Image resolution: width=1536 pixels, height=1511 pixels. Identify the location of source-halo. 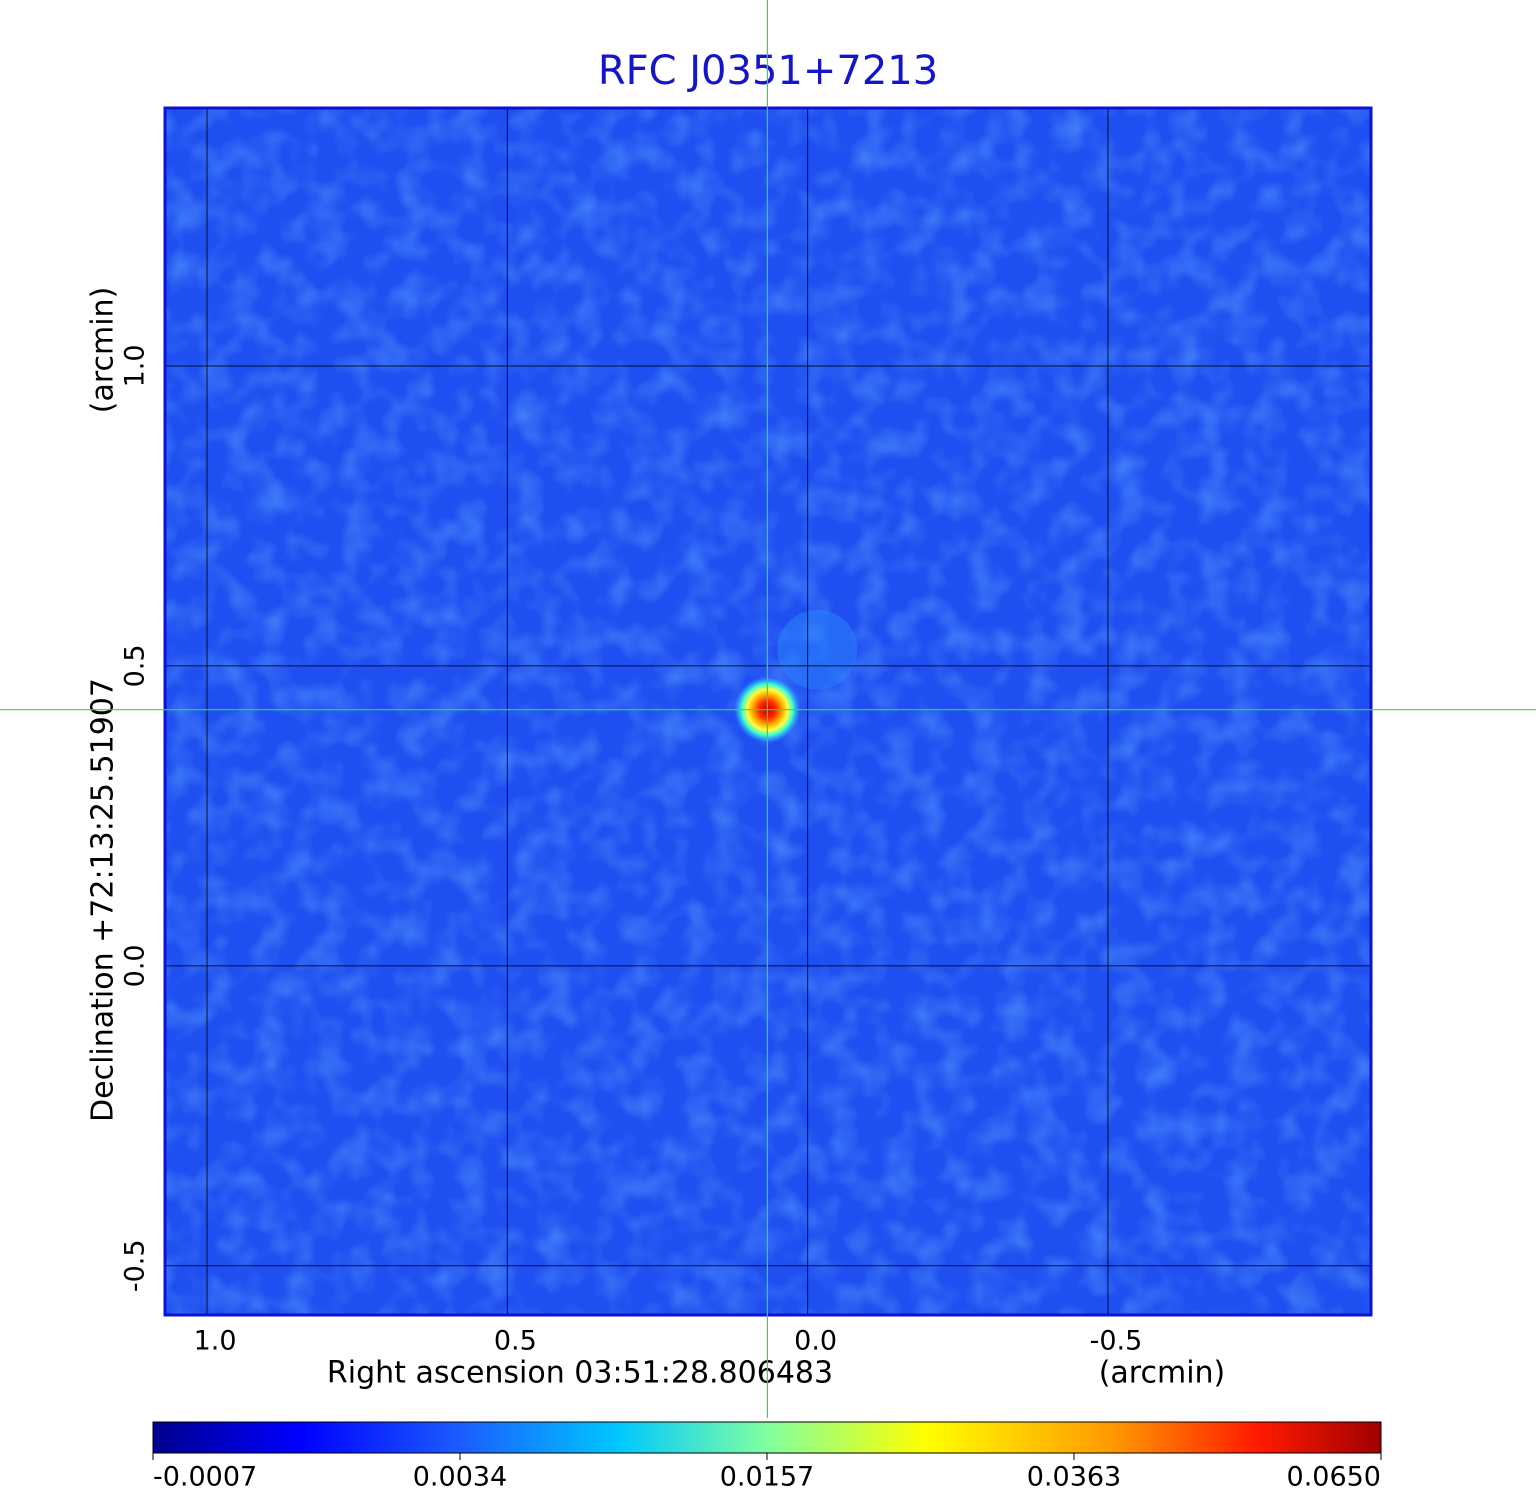
(817, 649).